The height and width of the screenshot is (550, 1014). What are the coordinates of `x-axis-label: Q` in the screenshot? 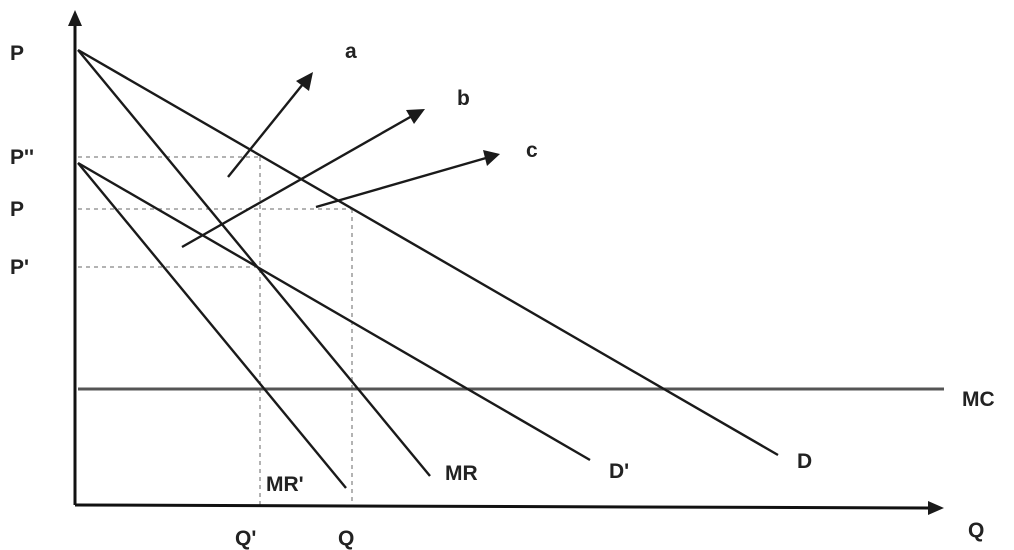 It's located at (976, 530).